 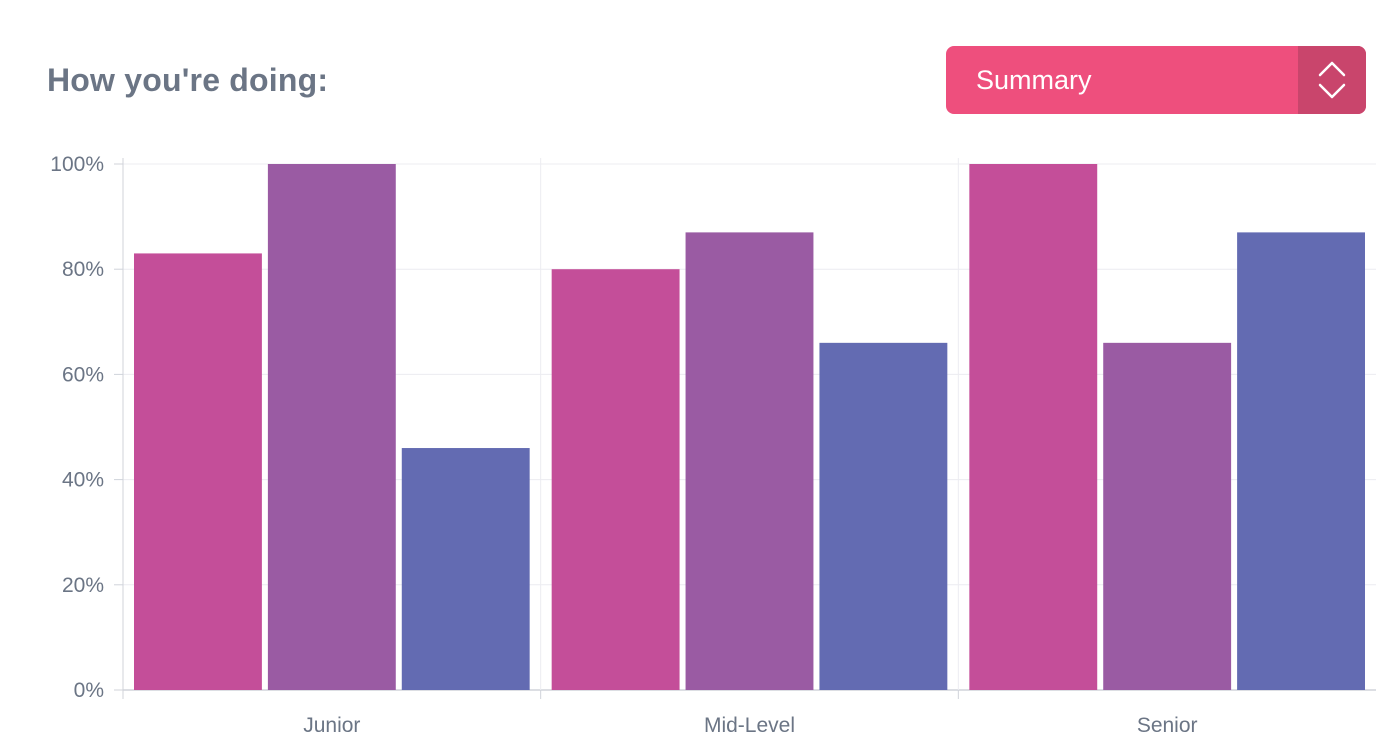 What do you see at coordinates (1156, 80) in the screenshot?
I see `summary-select: Summary` at bounding box center [1156, 80].